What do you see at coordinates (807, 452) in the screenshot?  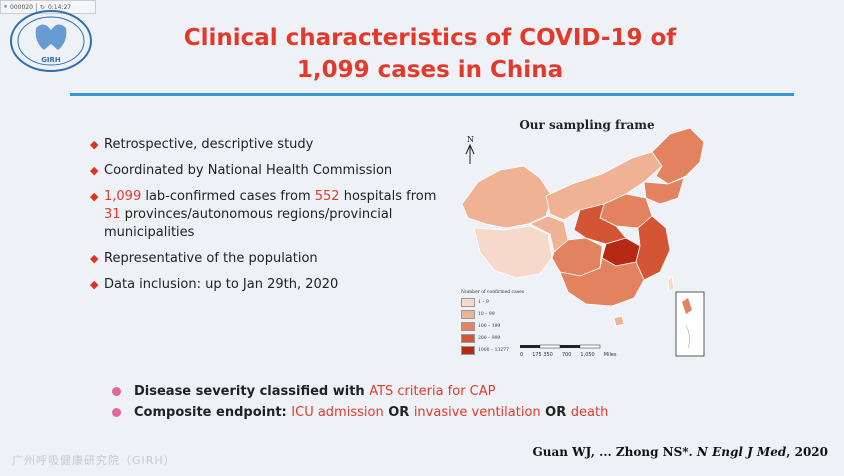 I see `citation-year: , 2020` at bounding box center [807, 452].